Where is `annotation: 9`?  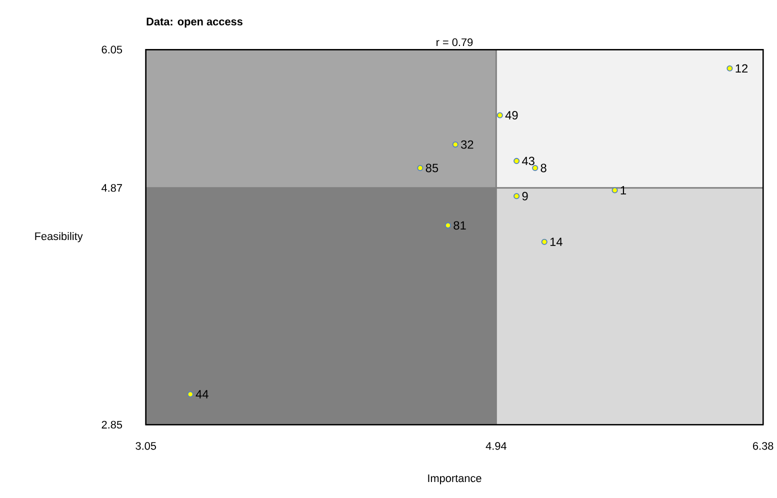
annotation: 9 is located at coordinates (525, 196).